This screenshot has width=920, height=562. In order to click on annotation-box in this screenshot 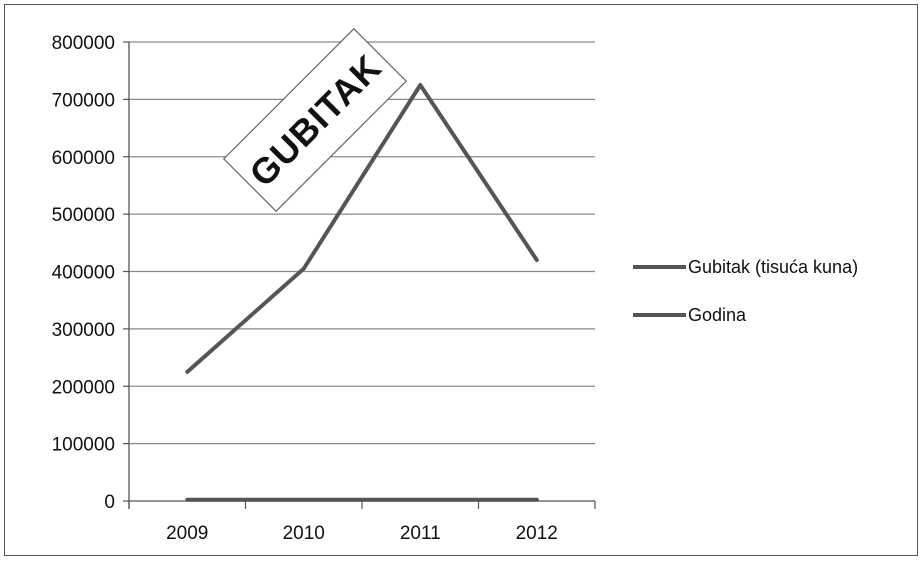, I will do `click(315, 120)`.